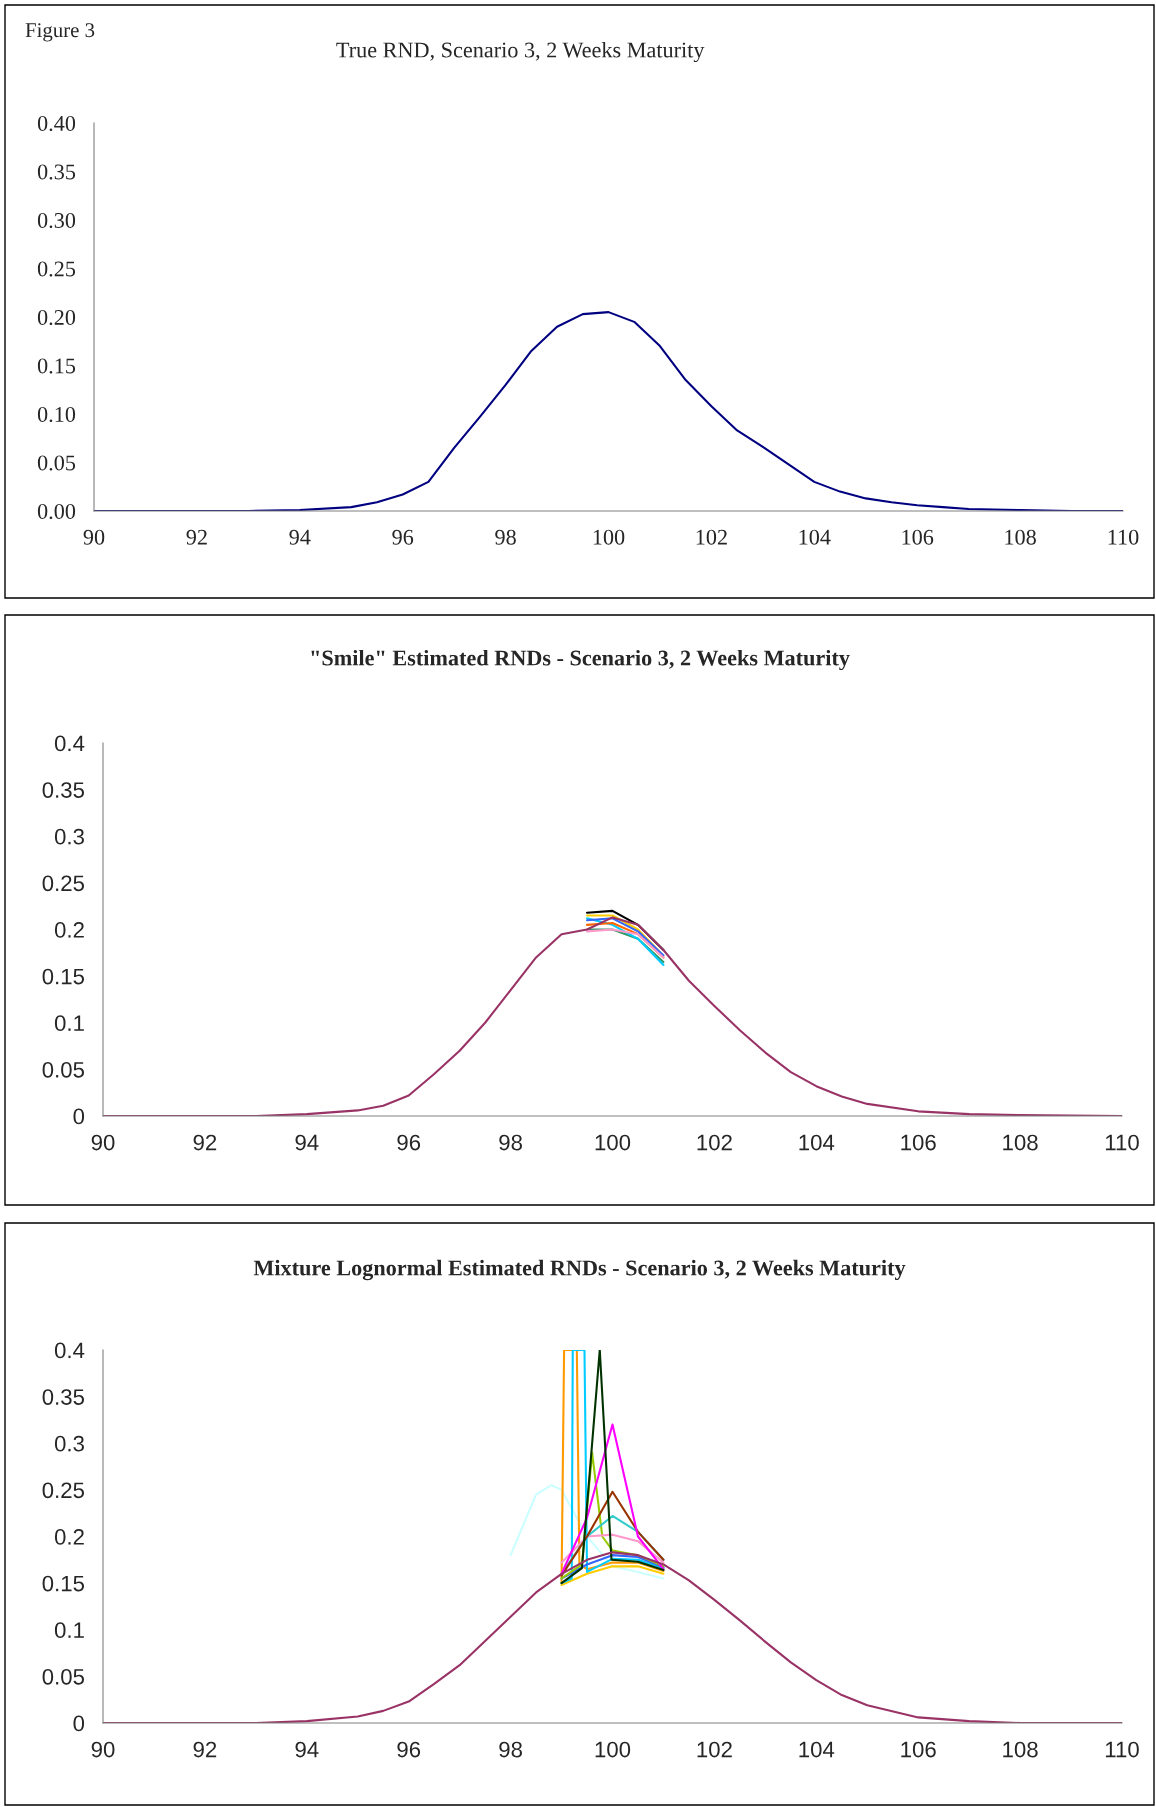 The image size is (1156, 1807). I want to click on caption: Figure 3, so click(60, 32).